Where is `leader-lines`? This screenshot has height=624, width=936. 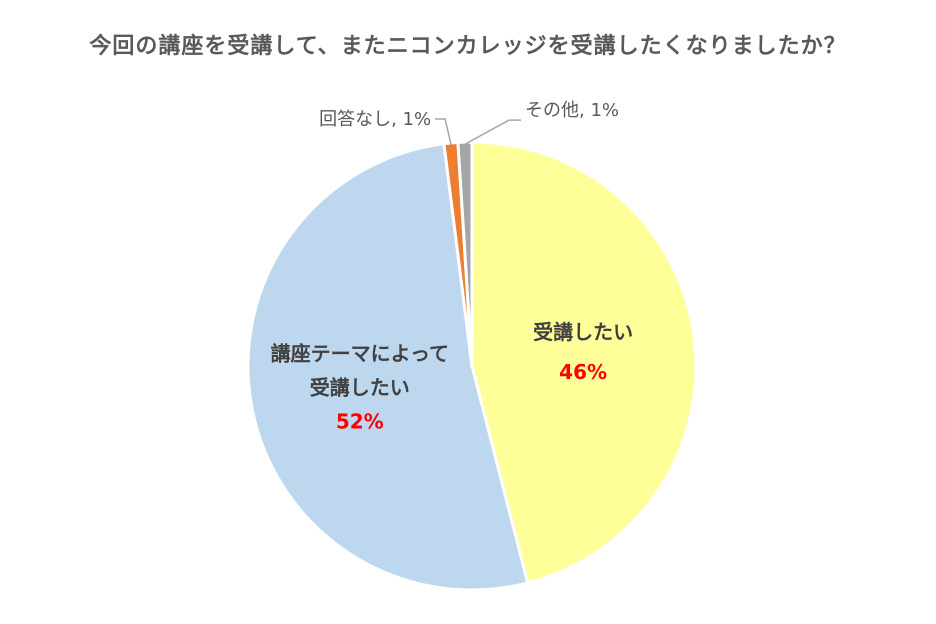 leader-lines is located at coordinates (478, 132).